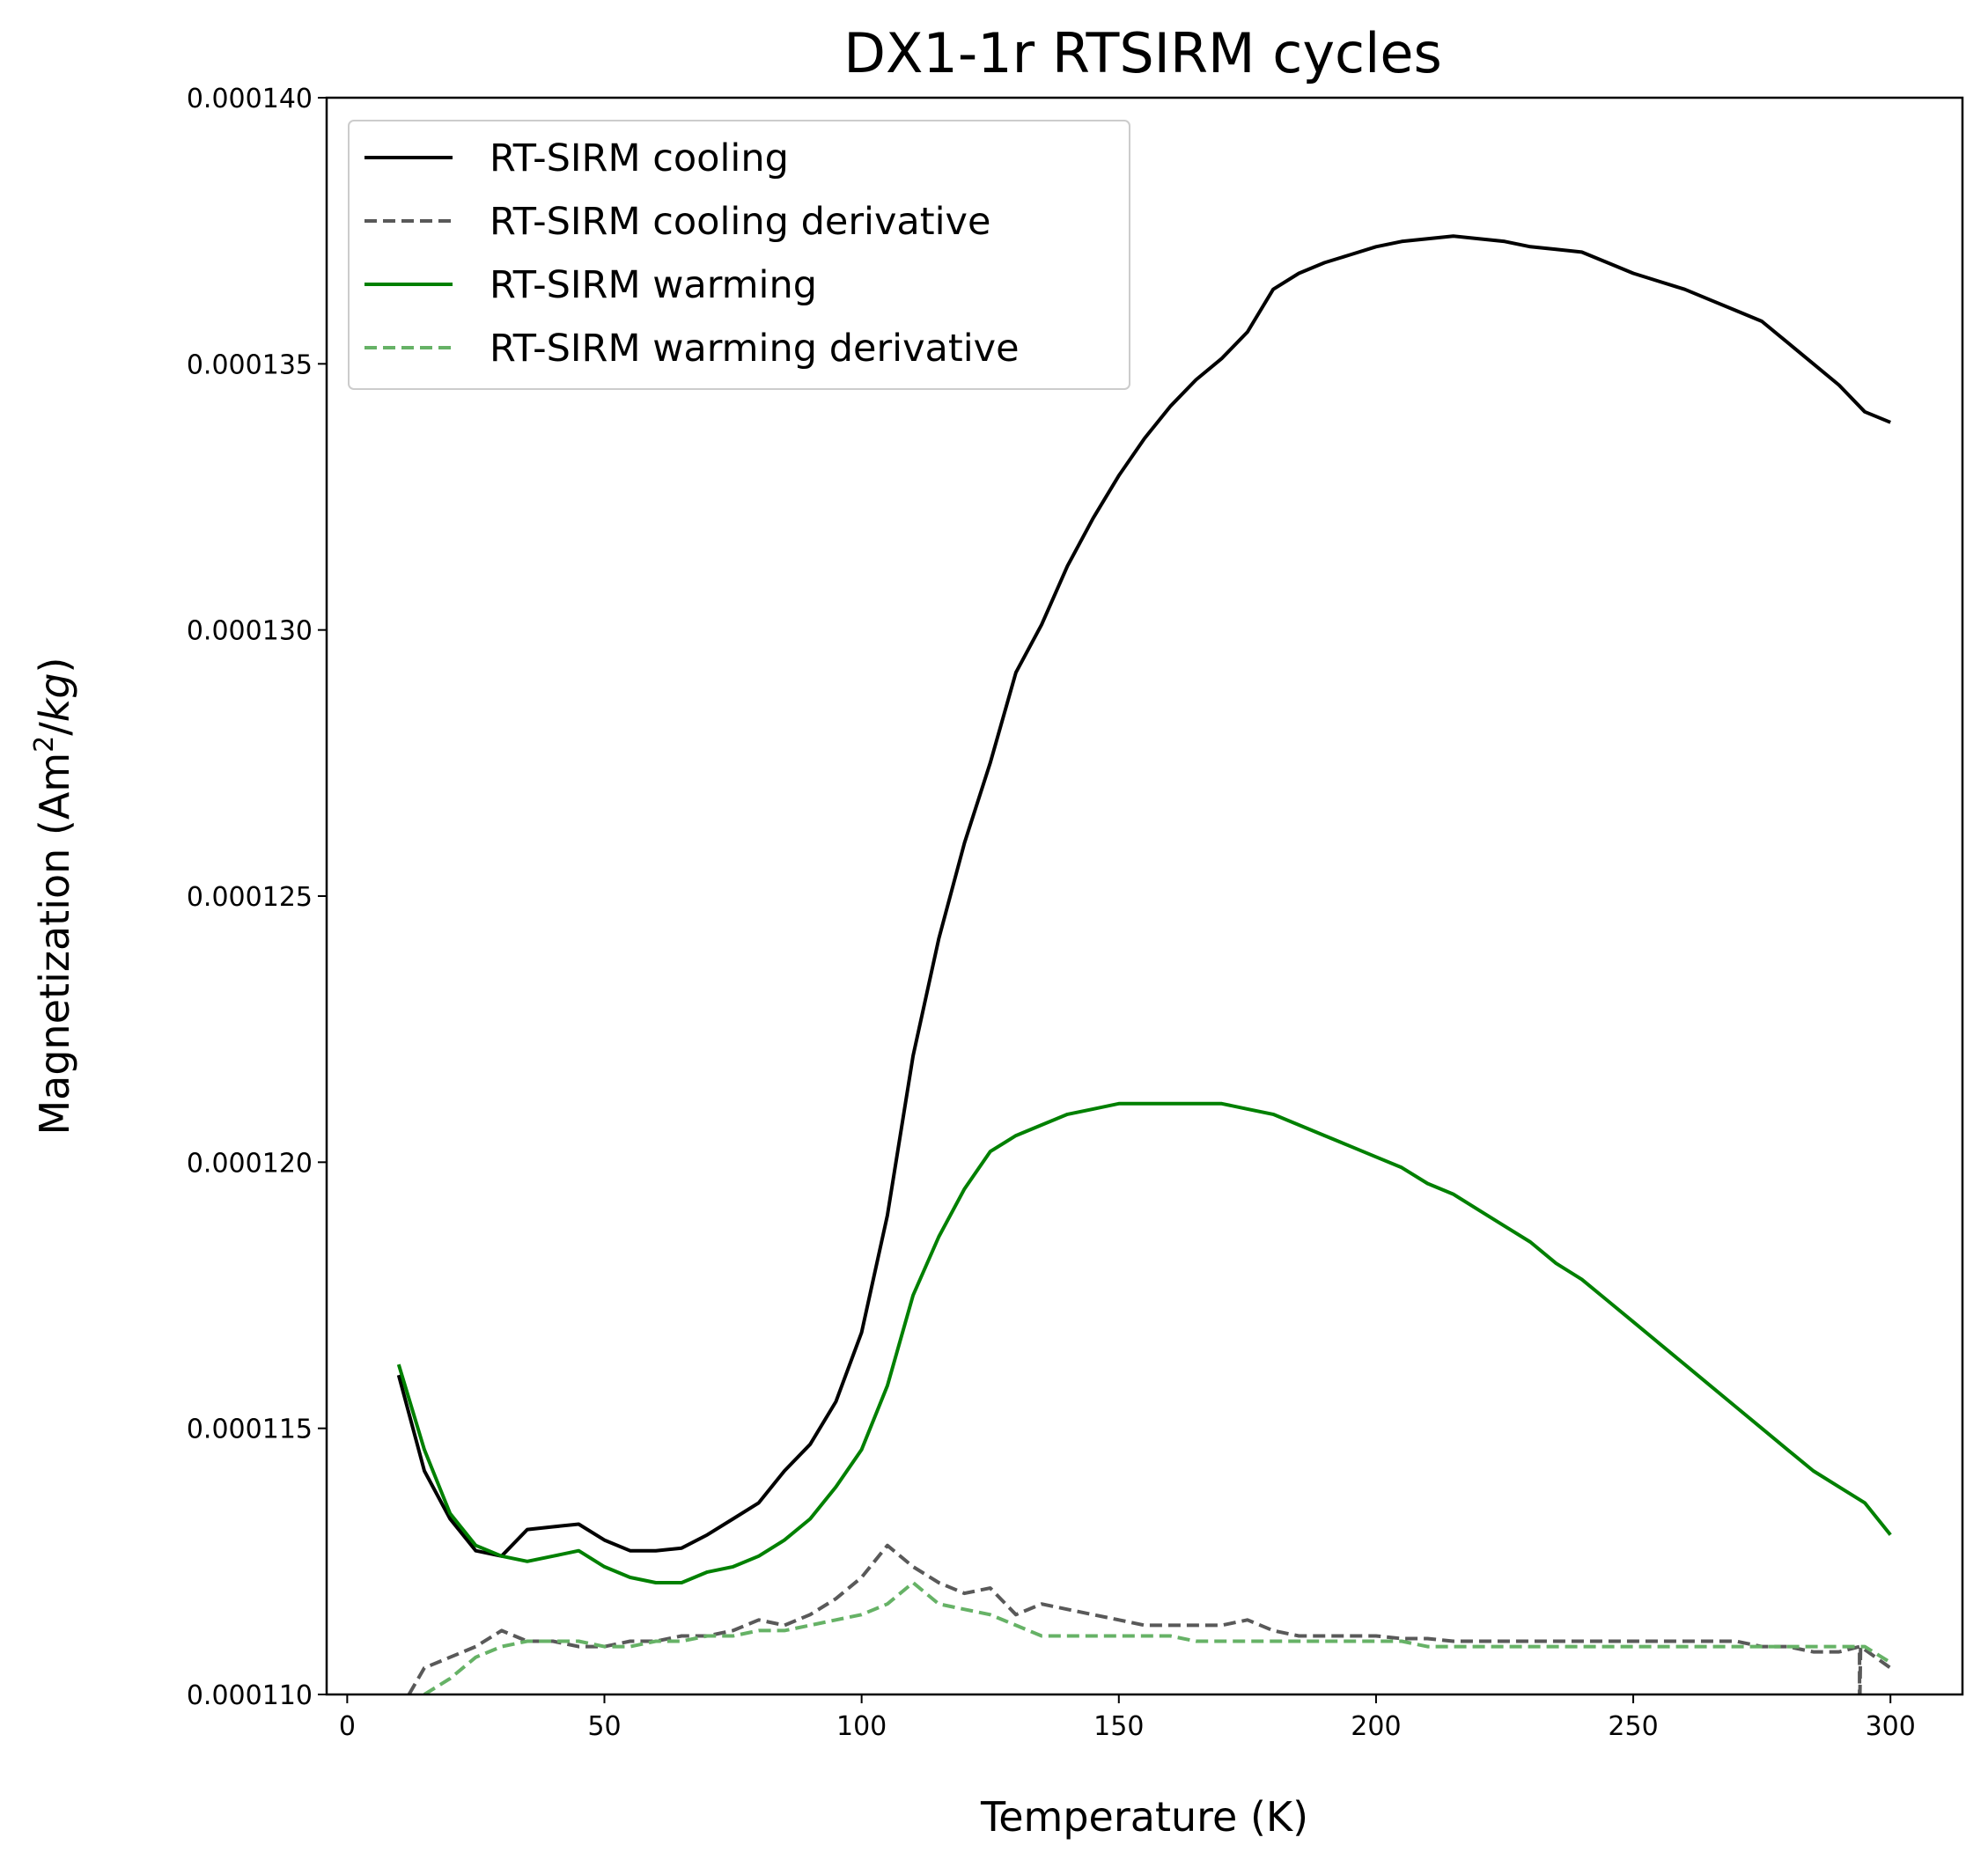 The image size is (1988, 1867). What do you see at coordinates (250, 1430) in the screenshot?
I see `y-tick-label: 0.000115` at bounding box center [250, 1430].